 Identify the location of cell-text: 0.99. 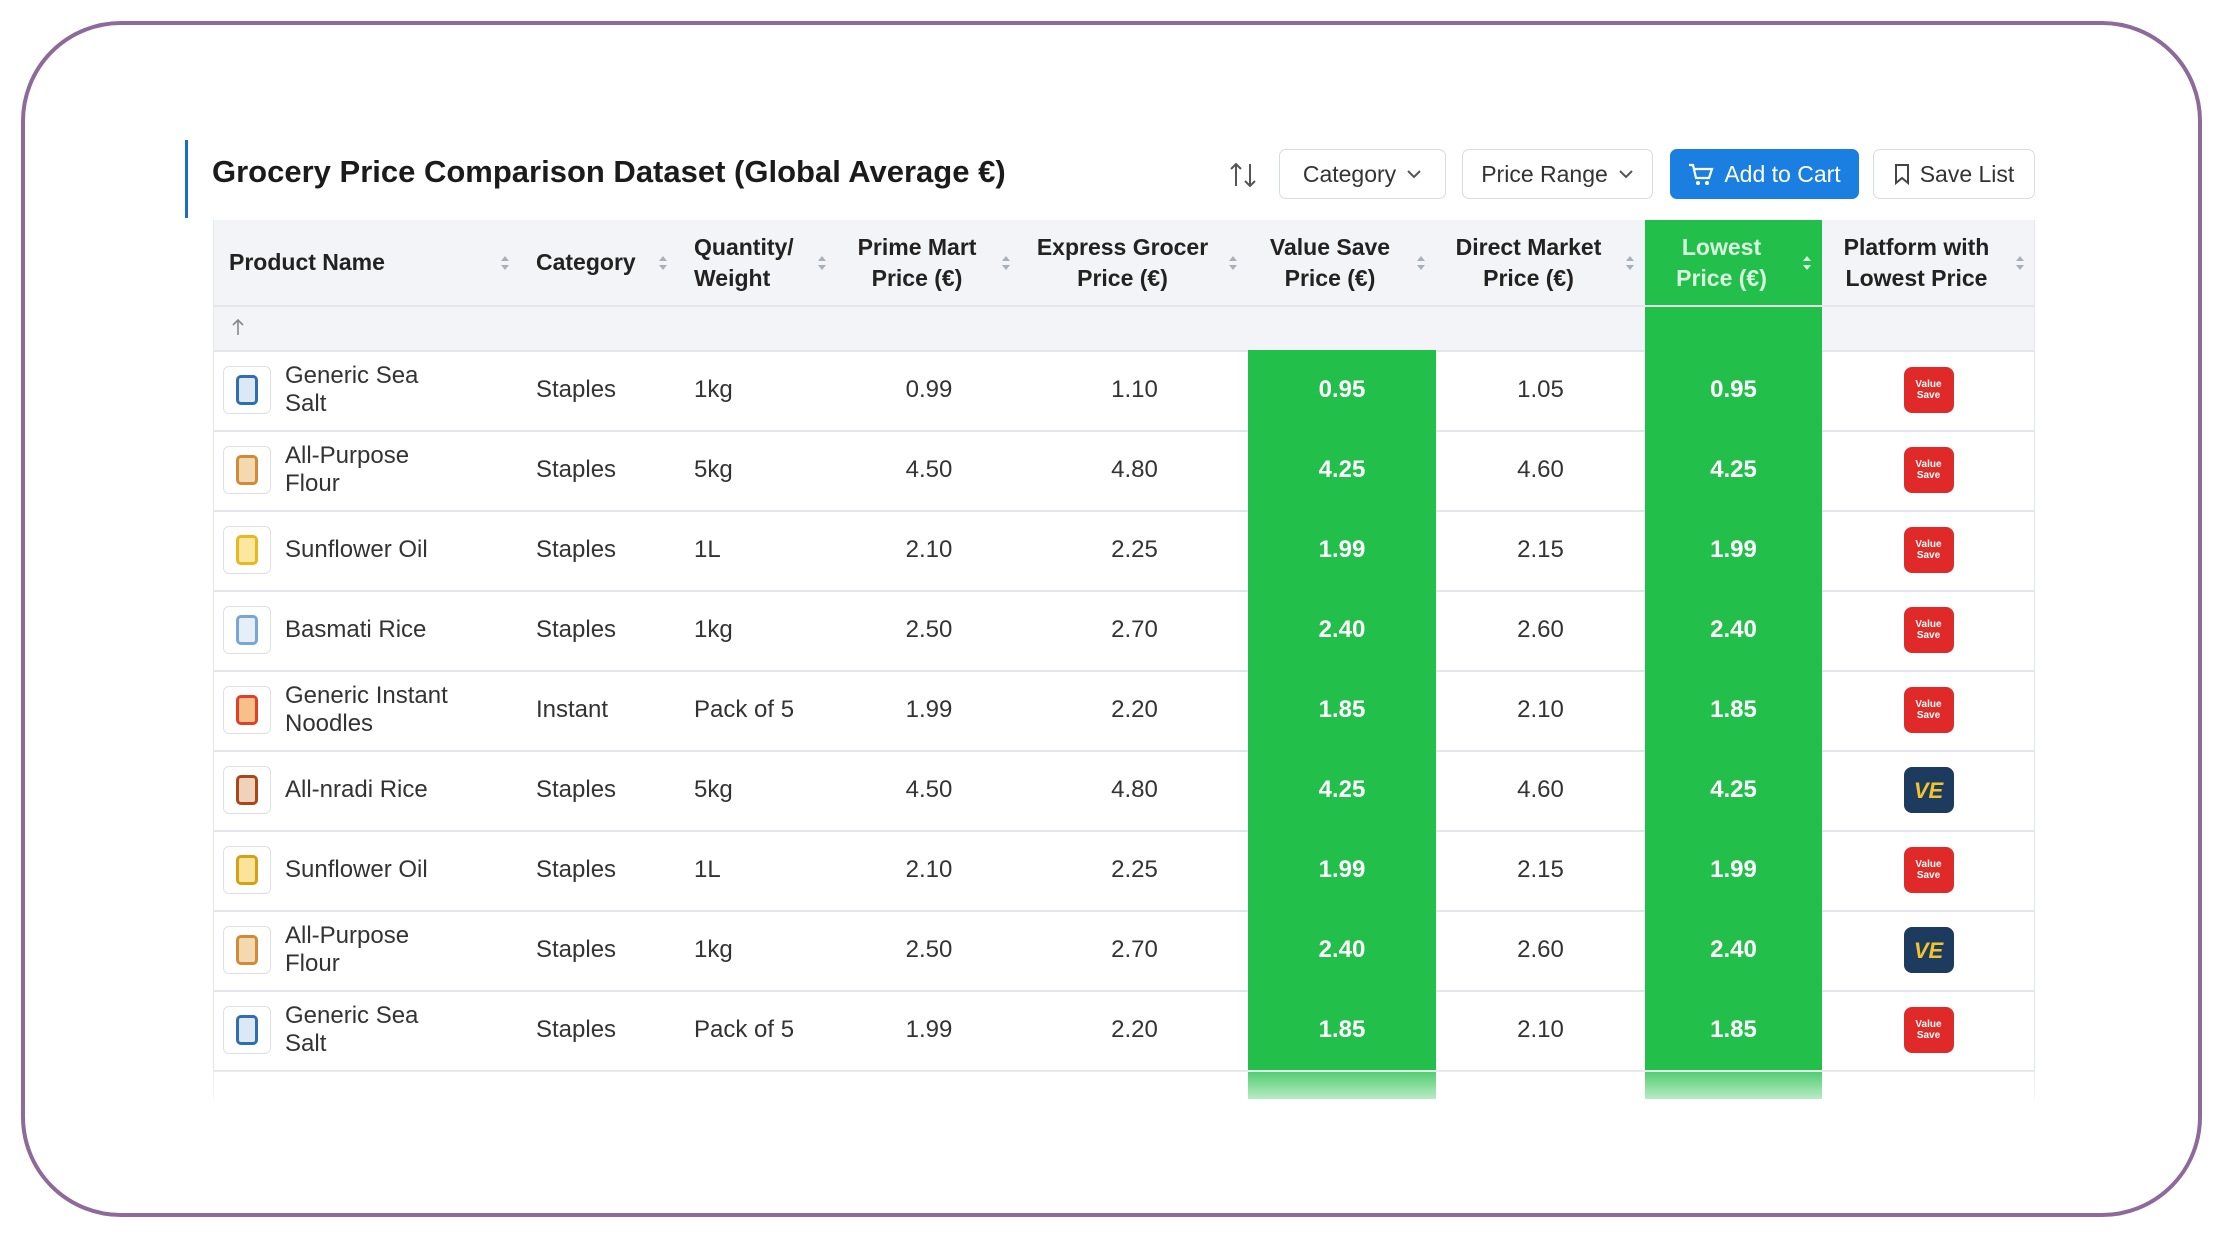
(929, 389).